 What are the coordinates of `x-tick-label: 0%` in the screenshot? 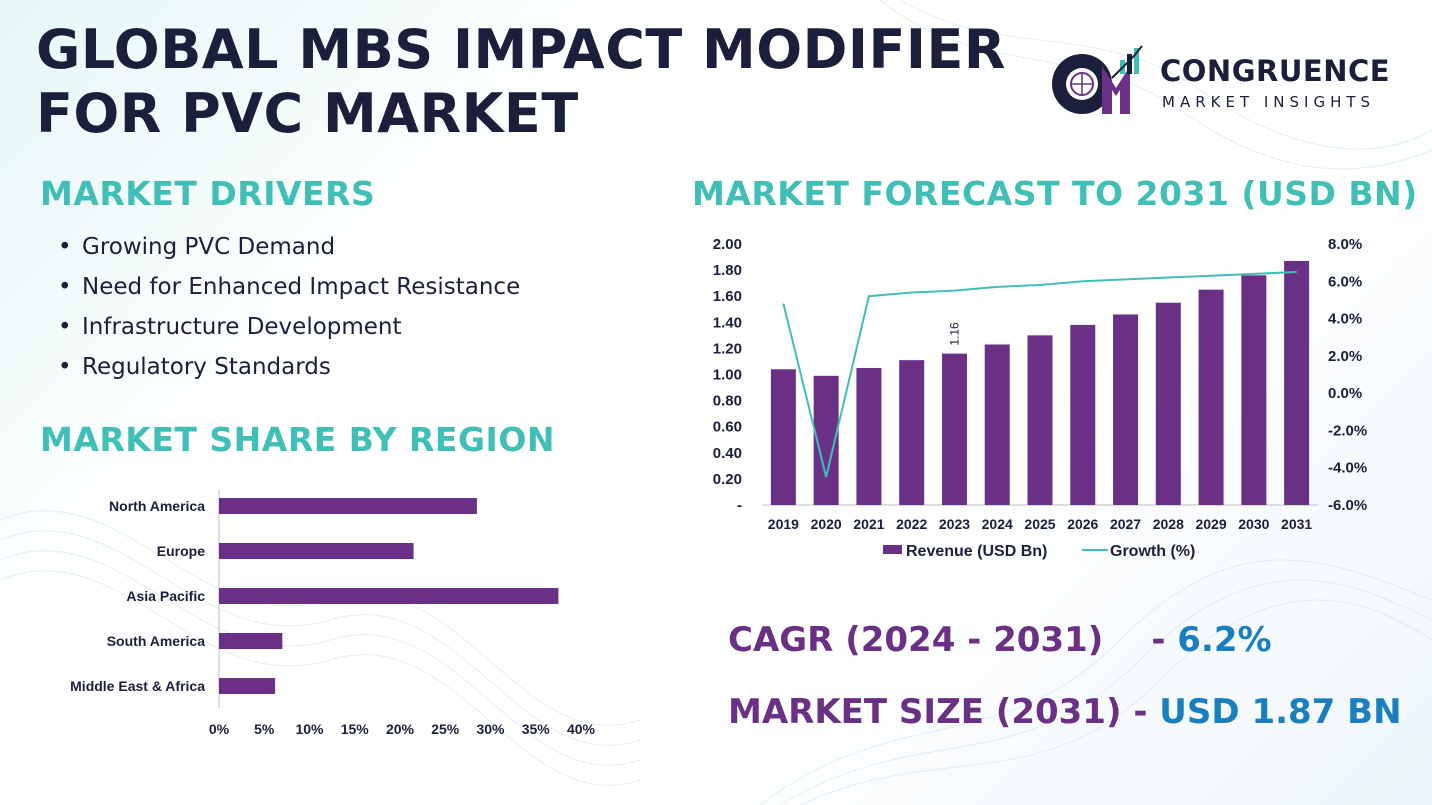 It's located at (219, 729).